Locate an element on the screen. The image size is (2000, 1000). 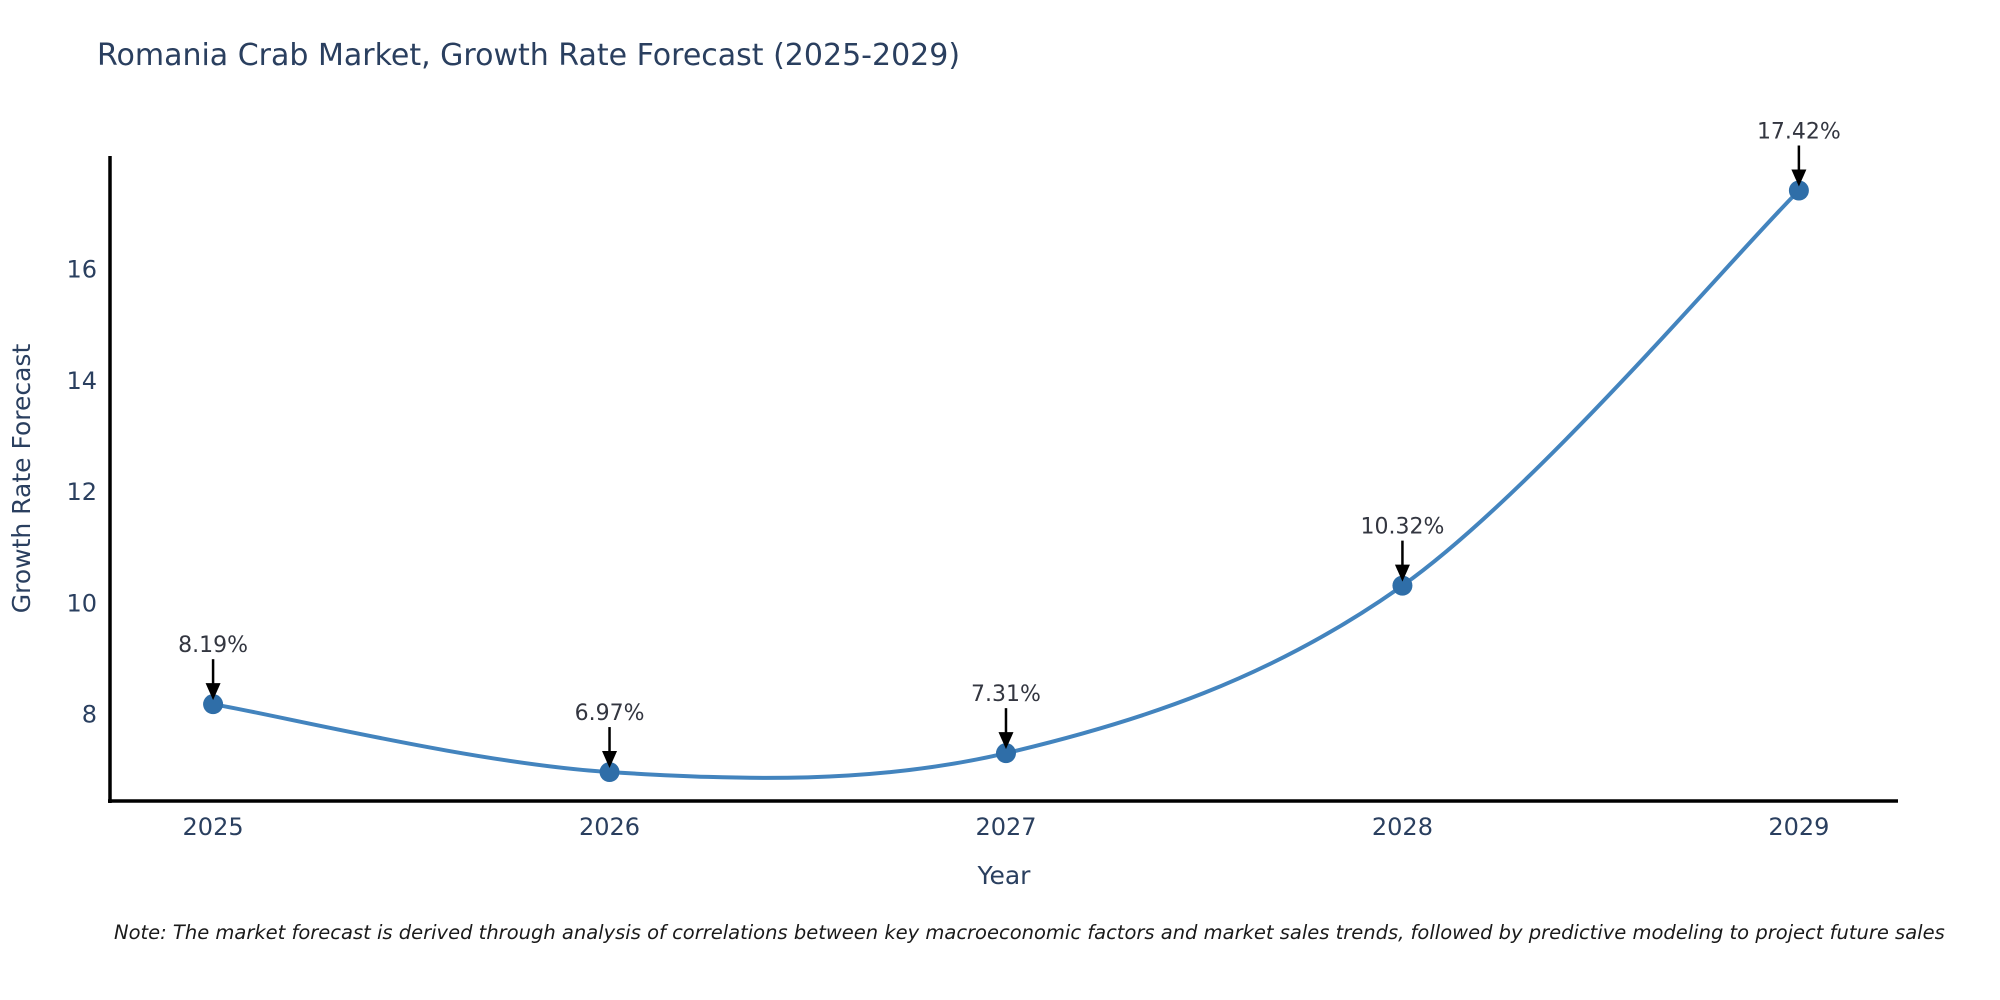
y-tick-label: 12 is located at coordinates (81, 492).